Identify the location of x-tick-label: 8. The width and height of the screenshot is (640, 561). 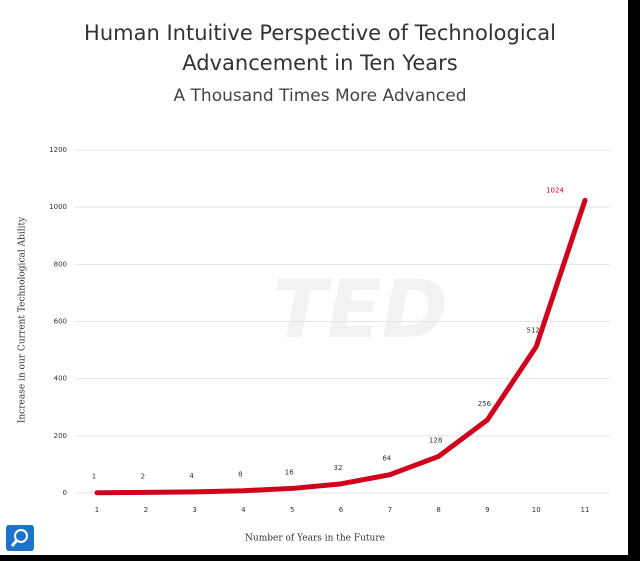
(438, 510).